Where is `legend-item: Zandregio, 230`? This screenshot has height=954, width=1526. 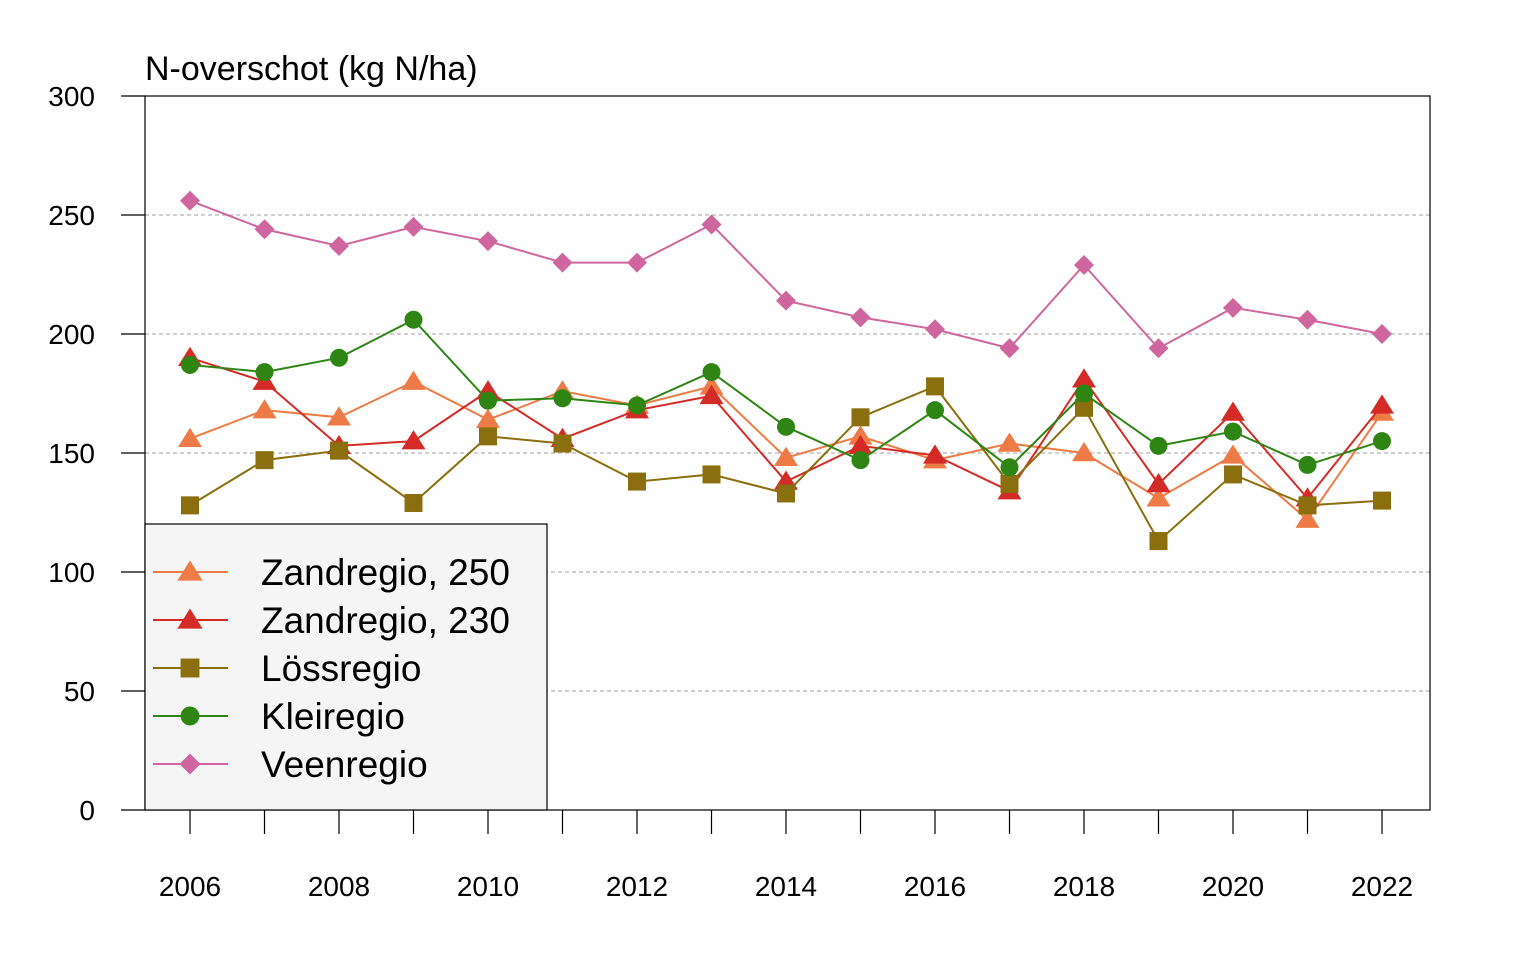 legend-item: Zandregio, 230 is located at coordinates (331, 620).